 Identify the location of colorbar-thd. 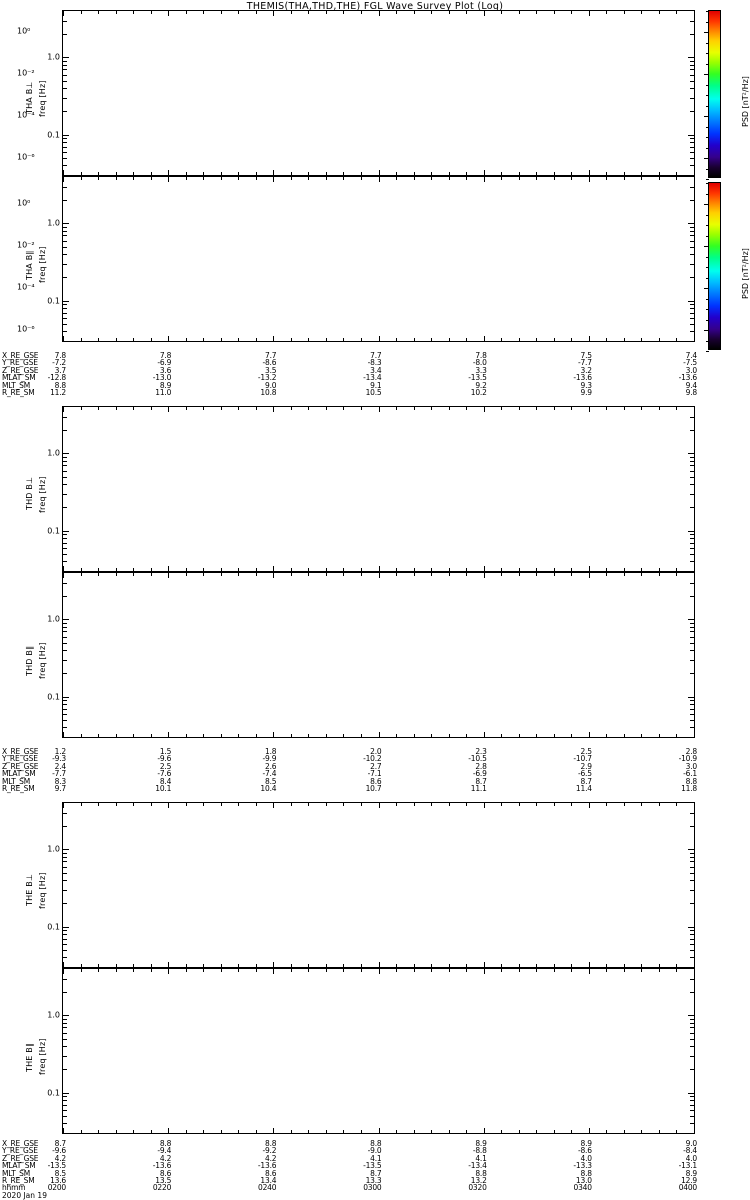
(712, 267).